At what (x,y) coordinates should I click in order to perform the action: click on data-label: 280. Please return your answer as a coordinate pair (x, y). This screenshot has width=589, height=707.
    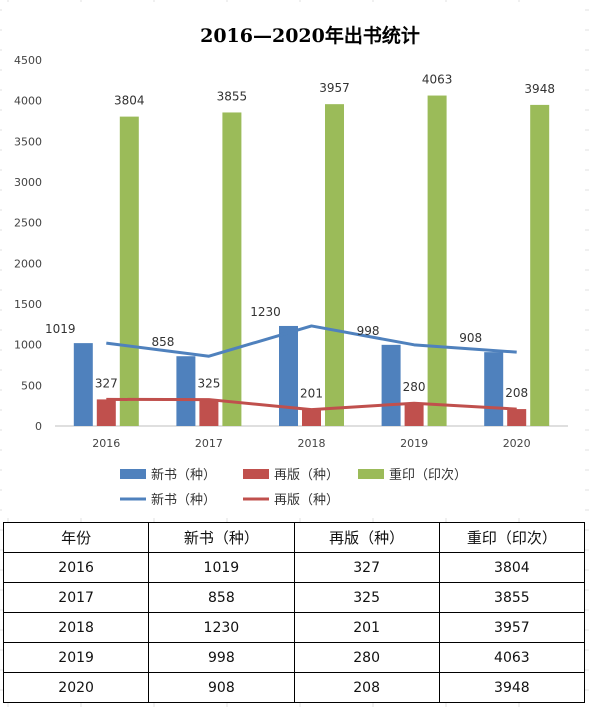
    Looking at the image, I should click on (414, 387).